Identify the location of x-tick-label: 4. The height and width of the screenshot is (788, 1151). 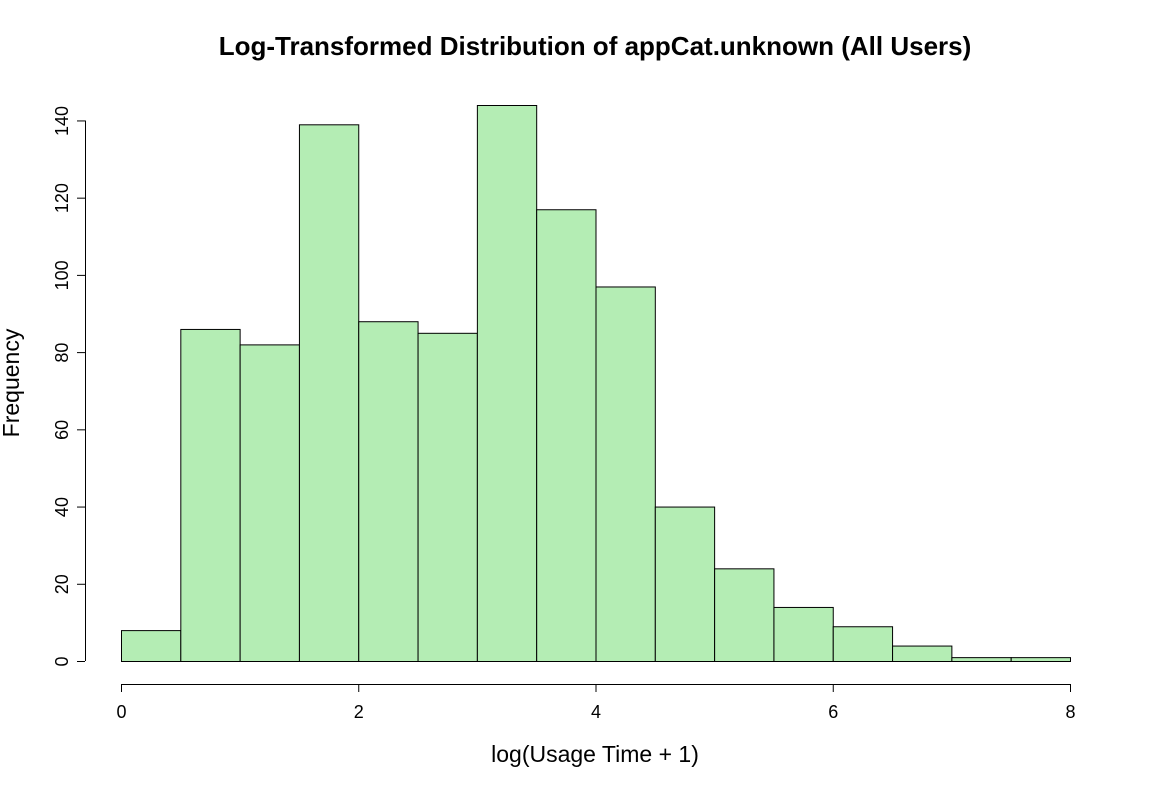
(596, 712).